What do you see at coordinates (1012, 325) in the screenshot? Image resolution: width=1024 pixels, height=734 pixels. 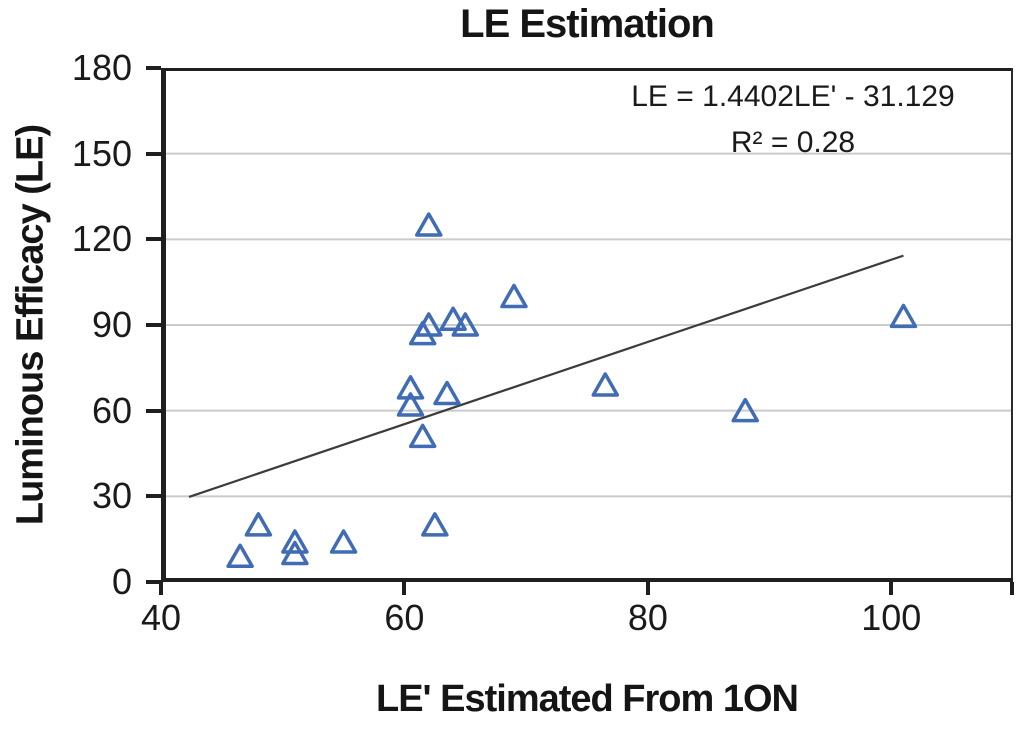 I see `plot-border-right` at bounding box center [1012, 325].